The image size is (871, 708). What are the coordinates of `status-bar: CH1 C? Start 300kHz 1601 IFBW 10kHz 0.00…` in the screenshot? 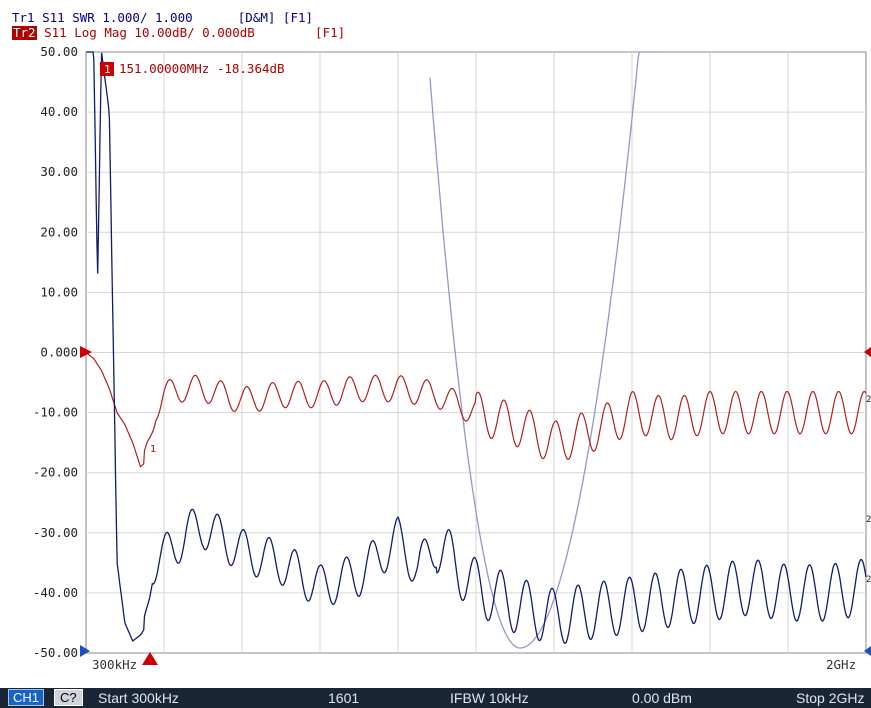 It's located at (435, 698).